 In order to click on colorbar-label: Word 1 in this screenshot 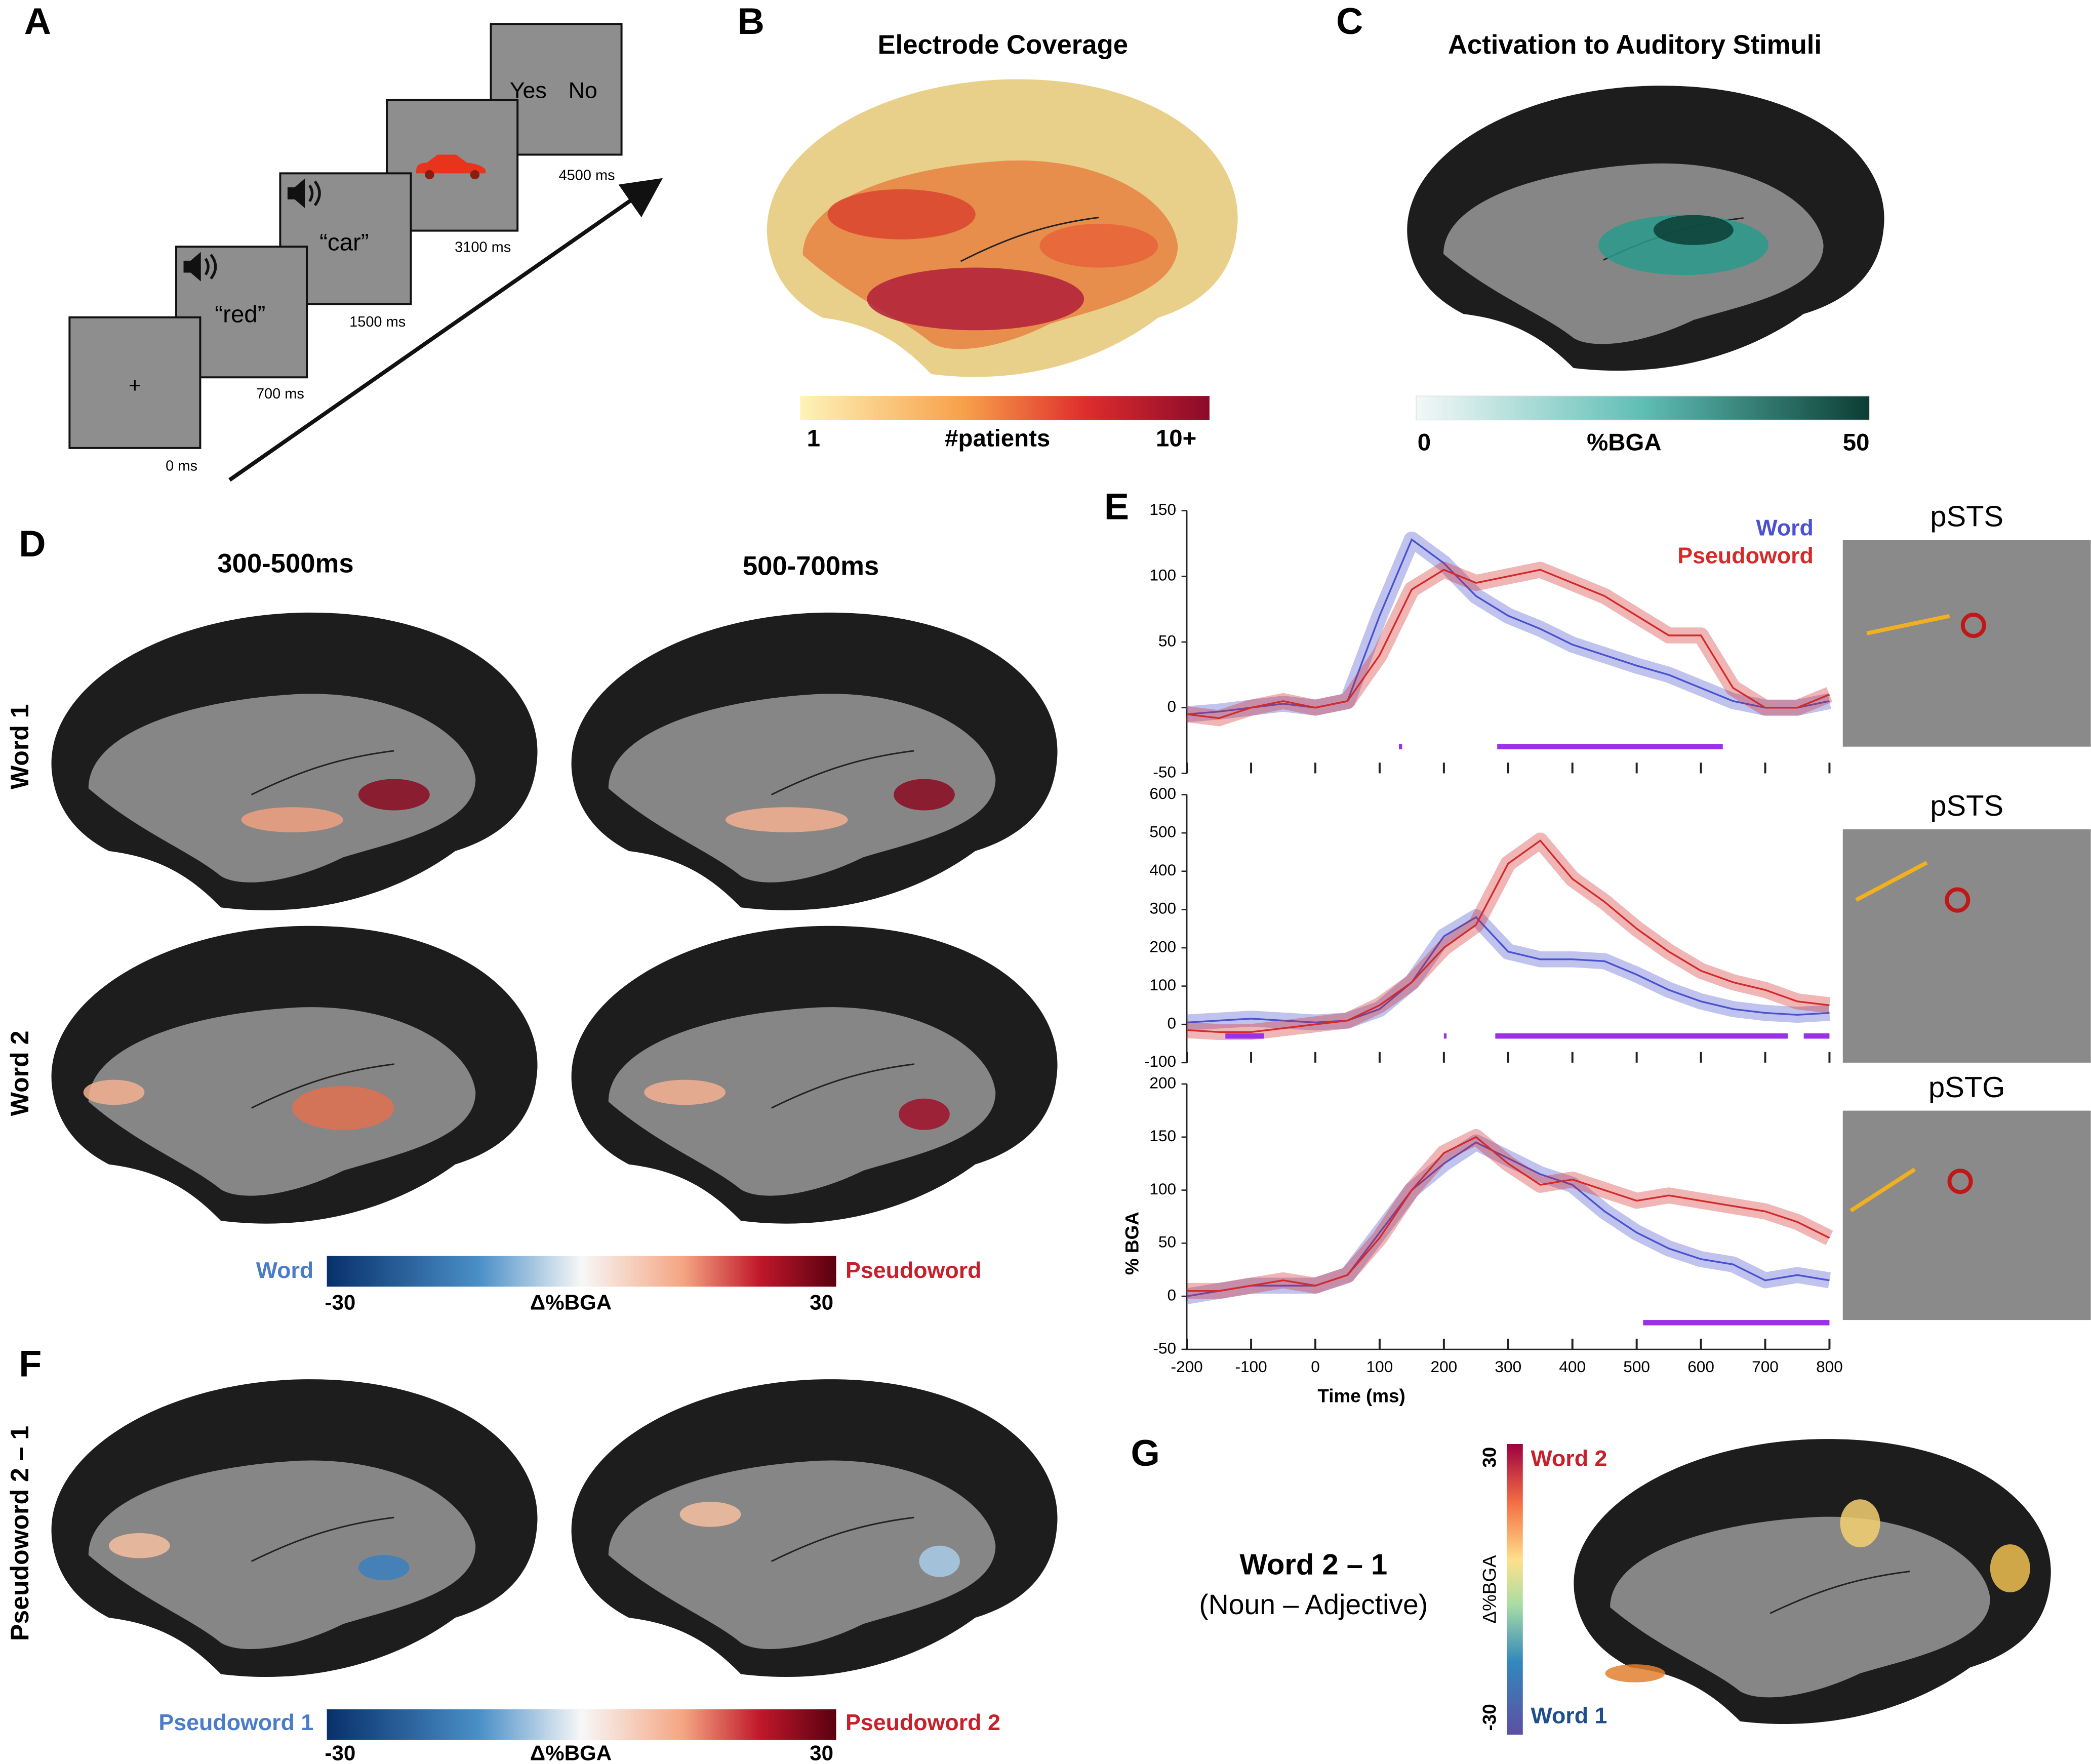, I will do `click(1569, 1716)`.